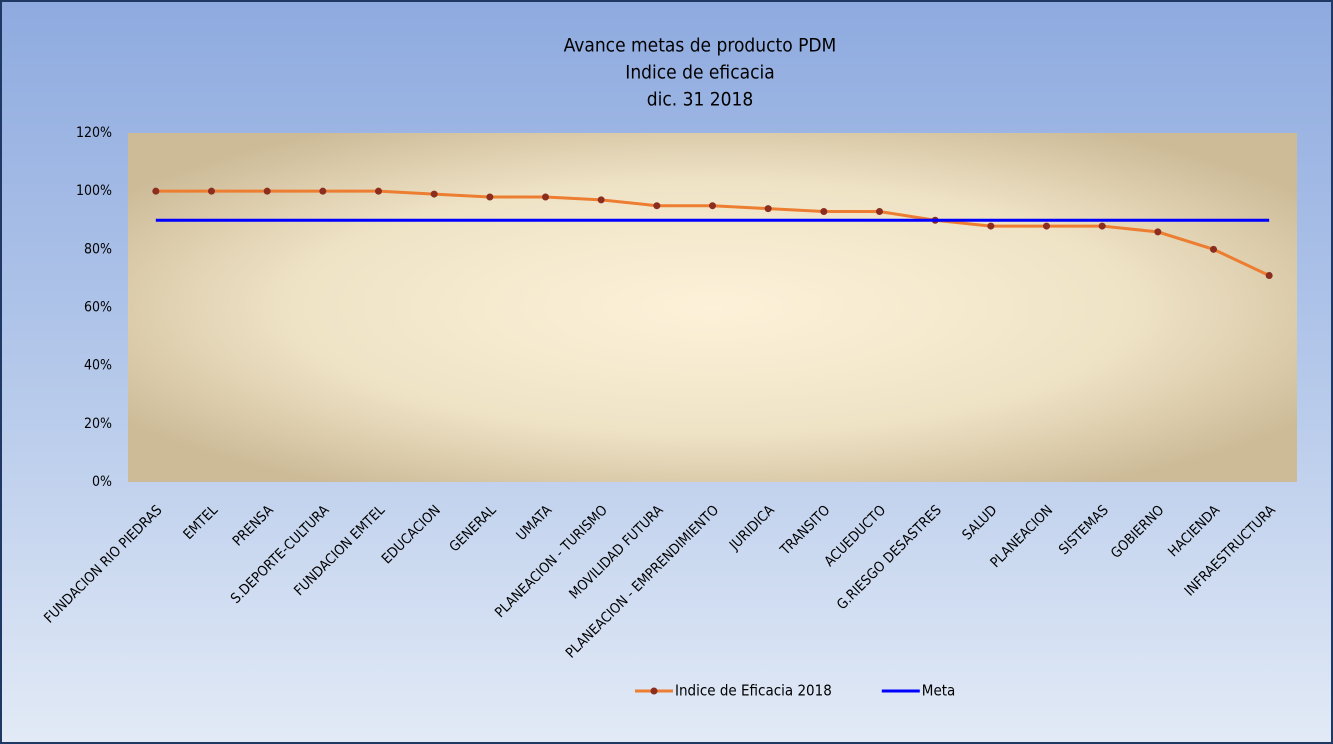  Describe the element at coordinates (98, 424) in the screenshot. I see `y-tick-label: 20%` at that location.